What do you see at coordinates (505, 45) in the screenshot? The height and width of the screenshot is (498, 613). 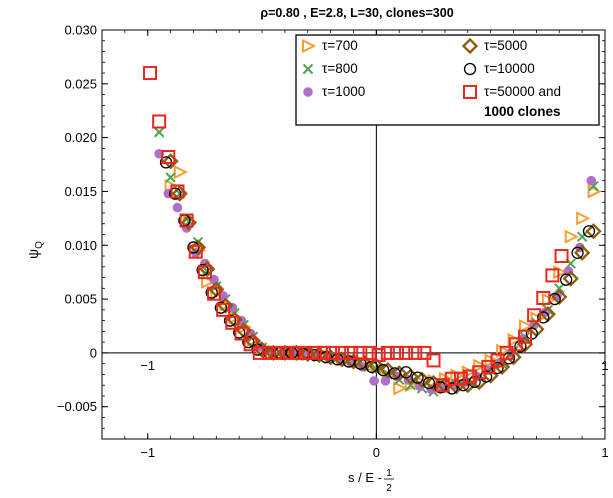 I see `legend-label: τ=5000` at bounding box center [505, 45].